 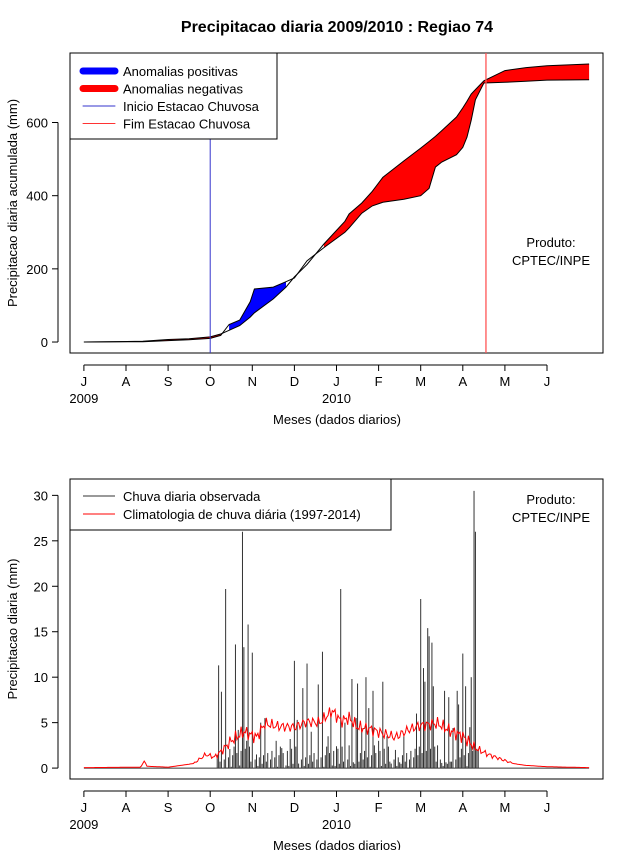 I want to click on legend-entry: Chuva diaria observada, so click(x=192, y=496).